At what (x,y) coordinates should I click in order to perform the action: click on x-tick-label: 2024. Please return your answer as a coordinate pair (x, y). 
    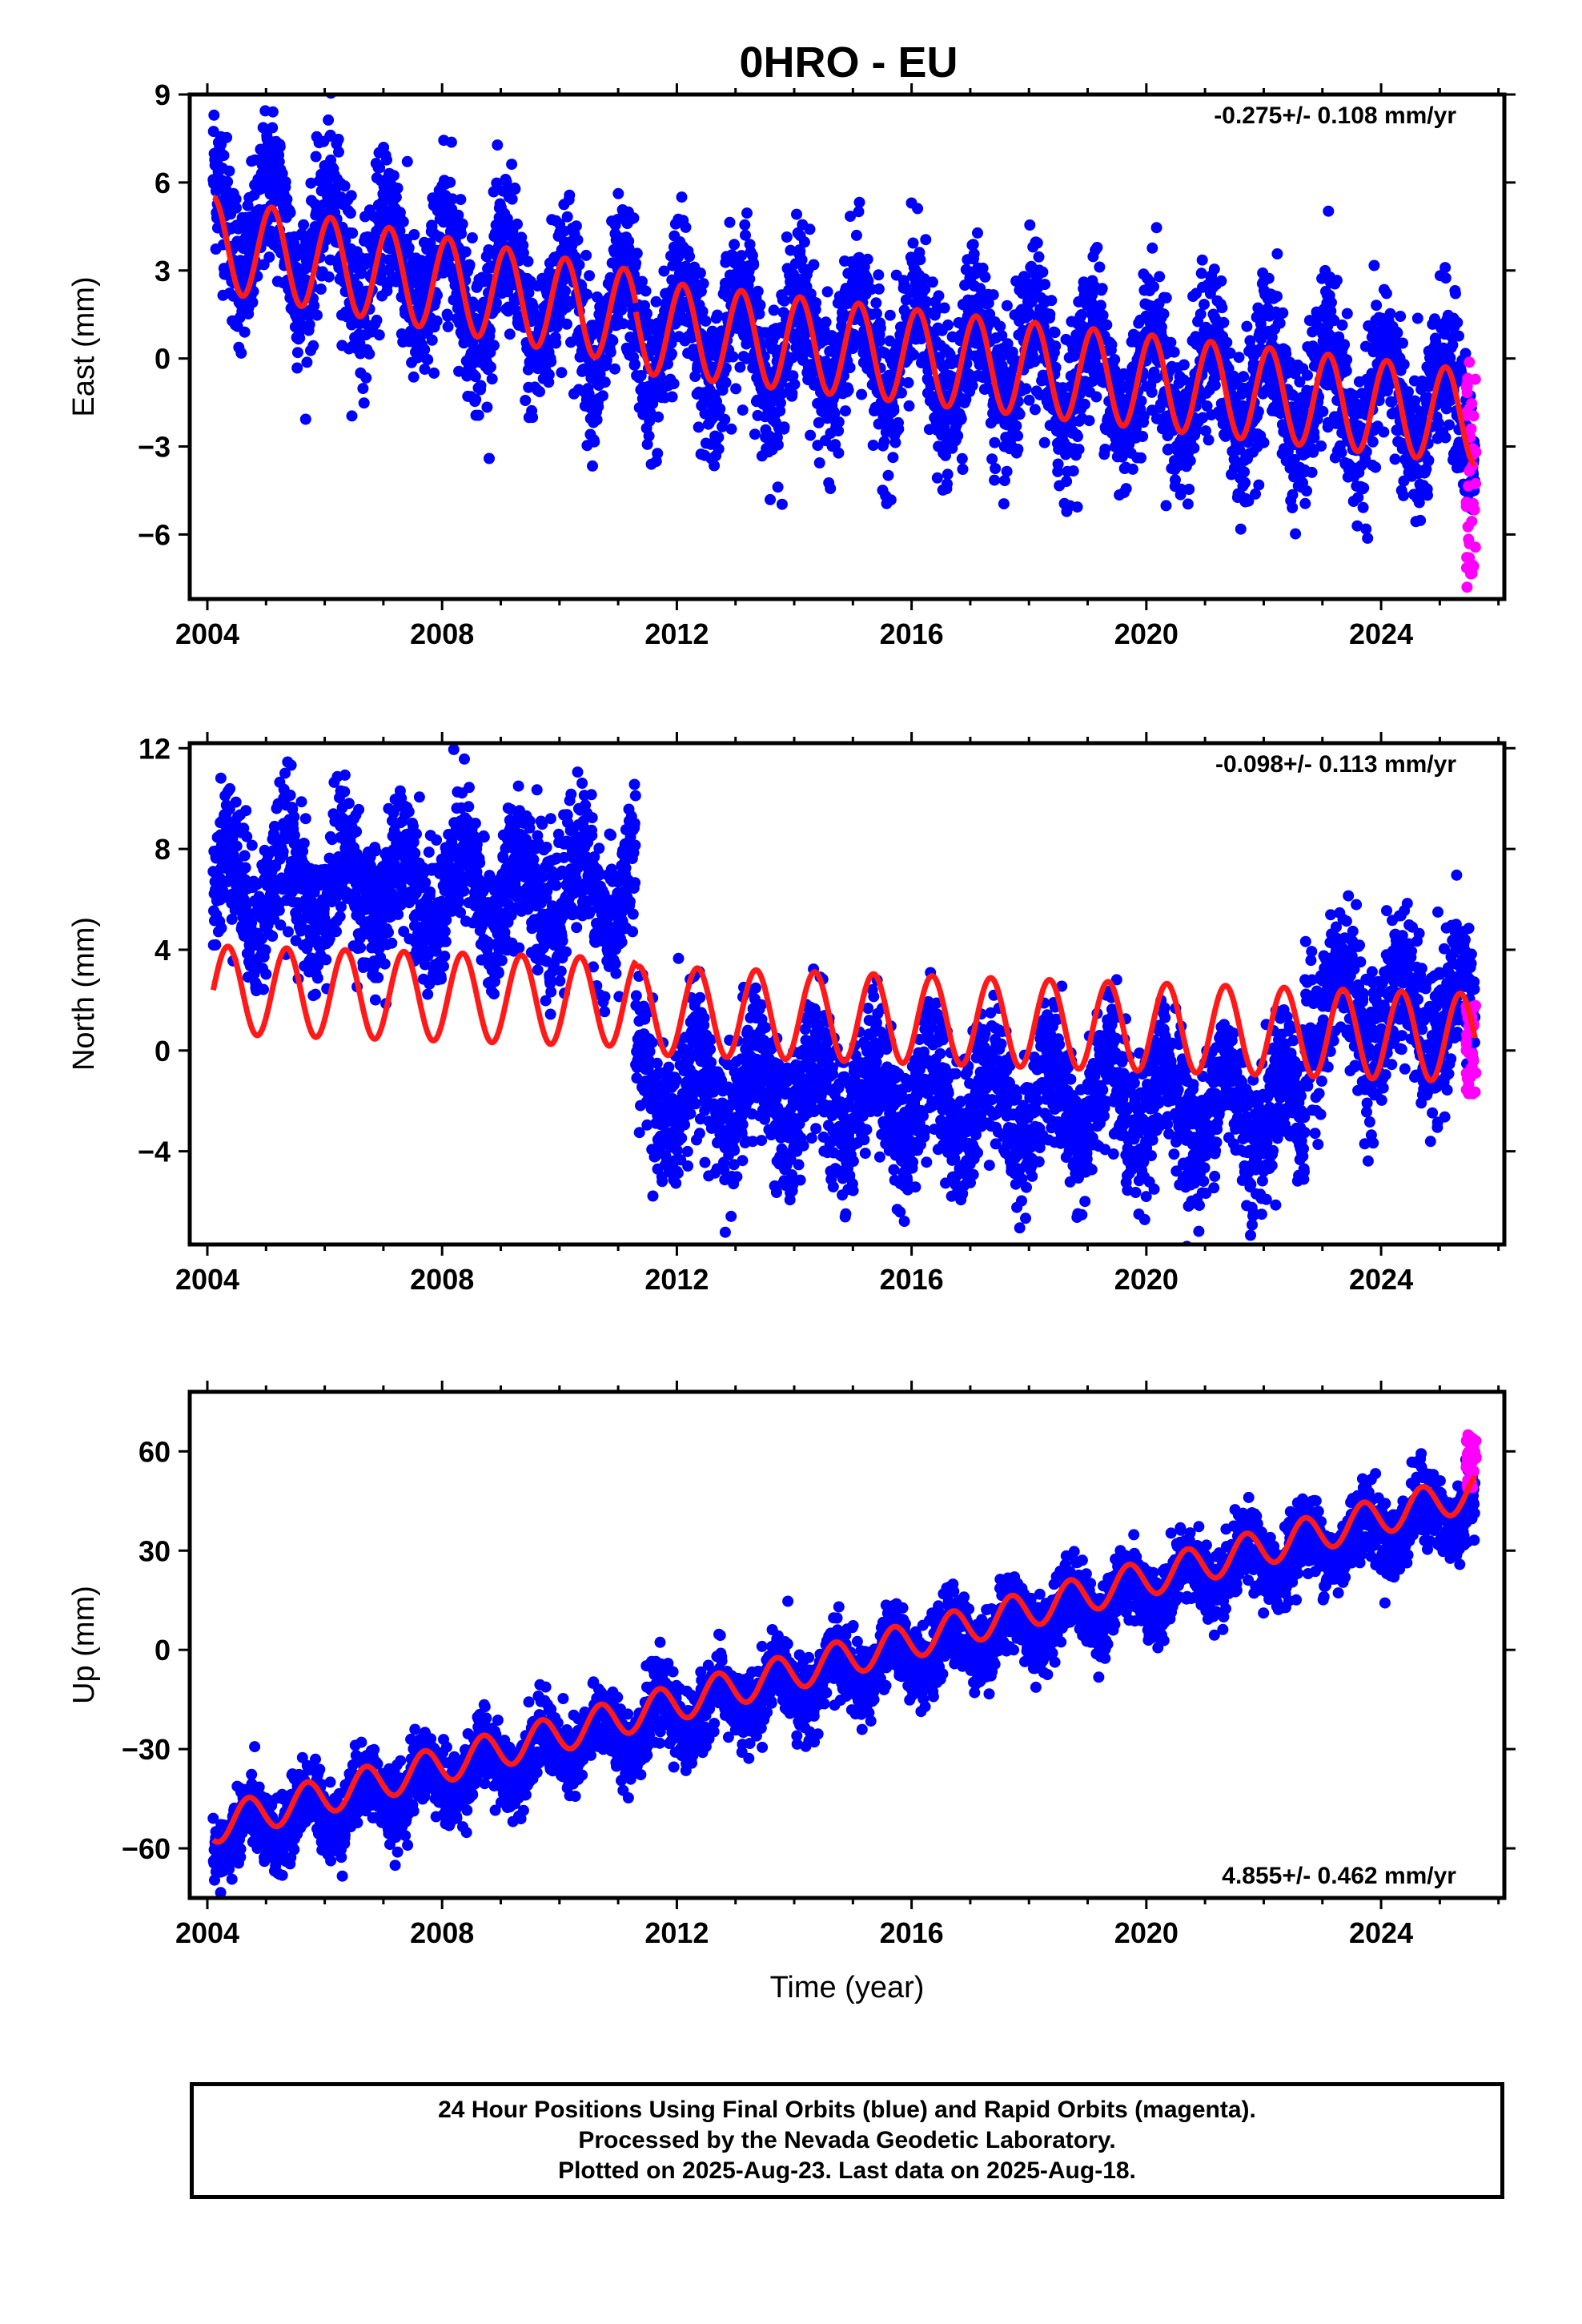
    Looking at the image, I should click on (1381, 633).